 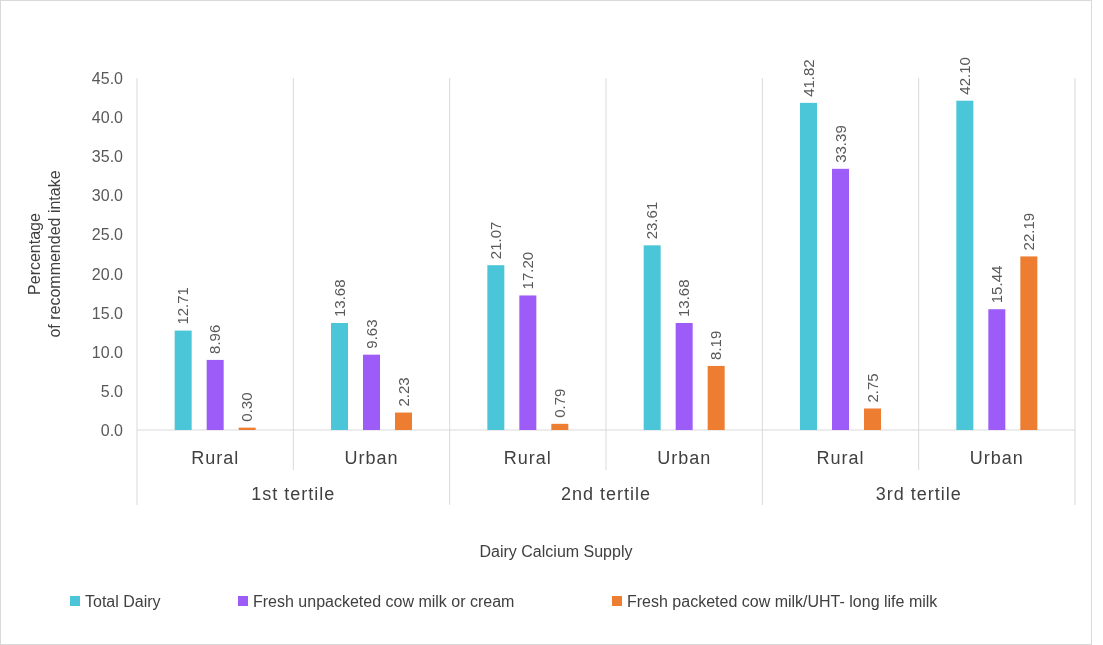 What do you see at coordinates (215, 339) in the screenshot?
I see `data-label: 8.96` at bounding box center [215, 339].